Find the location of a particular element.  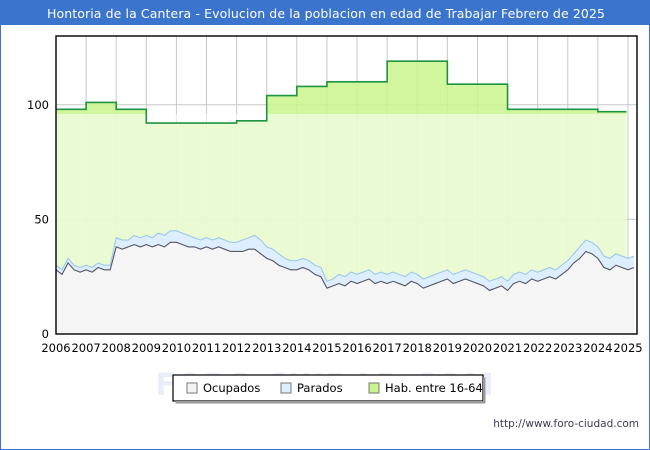

x-axis-tick: 2013 is located at coordinates (266, 348).